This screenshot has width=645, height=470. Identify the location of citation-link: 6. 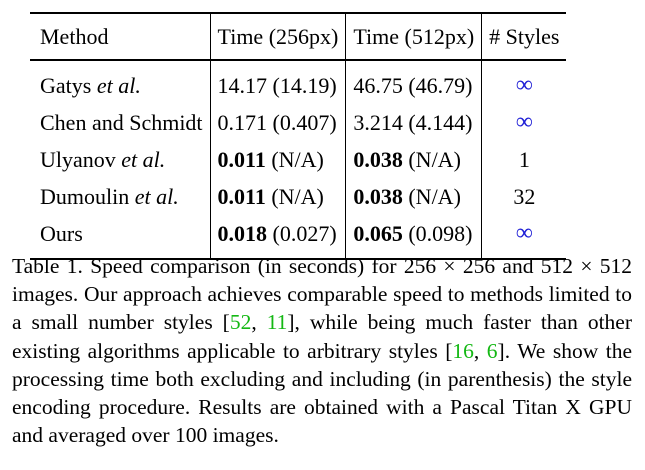
(492, 350).